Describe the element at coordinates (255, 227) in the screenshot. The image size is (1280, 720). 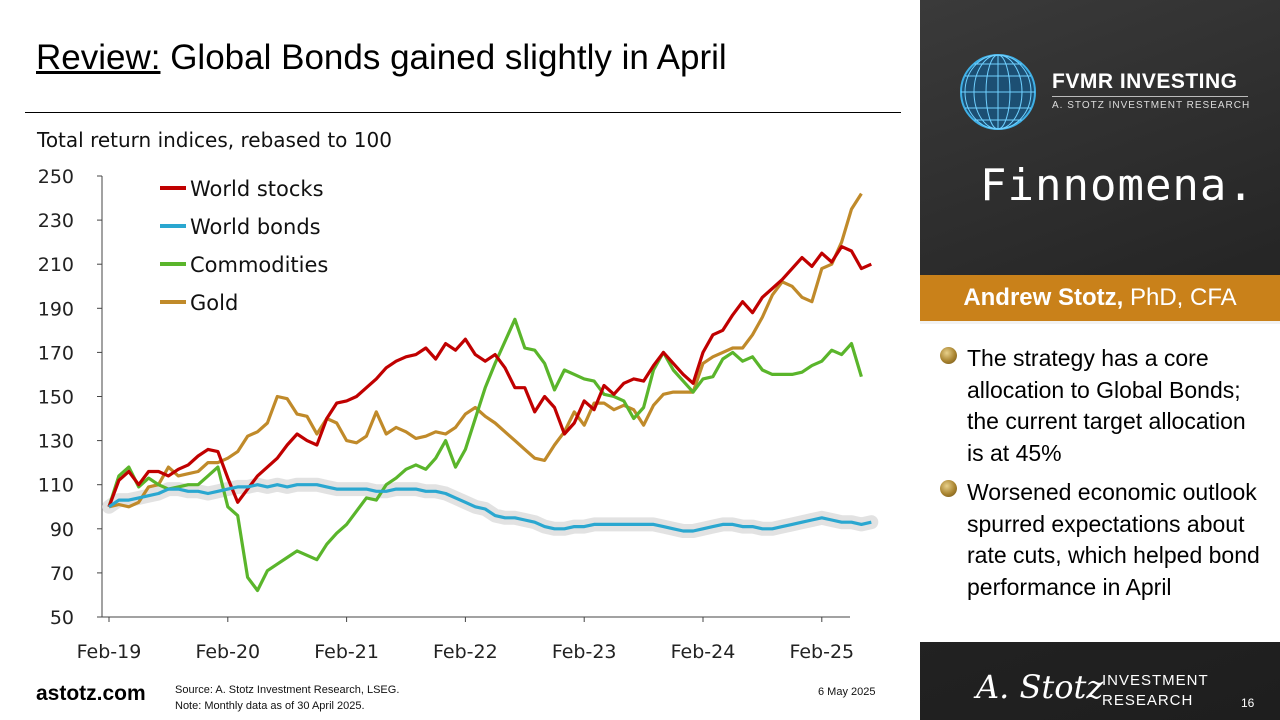
I see `legend-label: World bonds` at that location.